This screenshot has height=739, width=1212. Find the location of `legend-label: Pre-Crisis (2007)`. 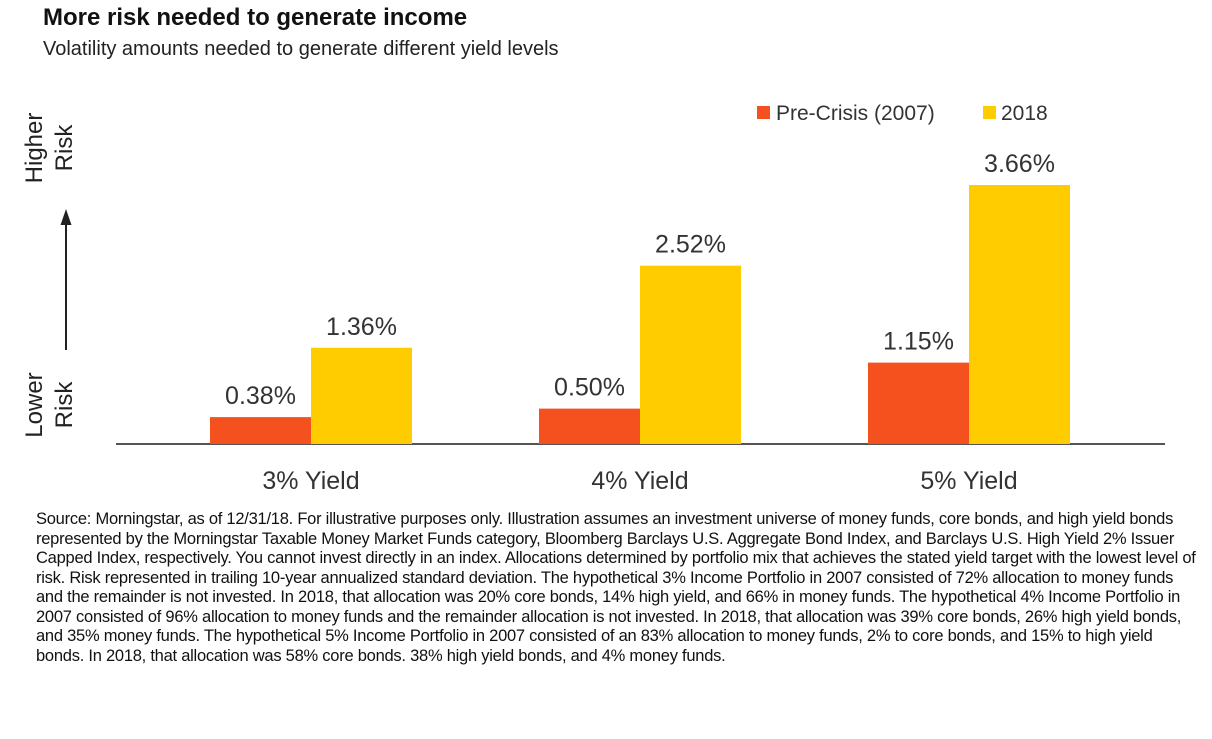

legend-label: Pre-Crisis (2007) is located at coordinates (855, 113).